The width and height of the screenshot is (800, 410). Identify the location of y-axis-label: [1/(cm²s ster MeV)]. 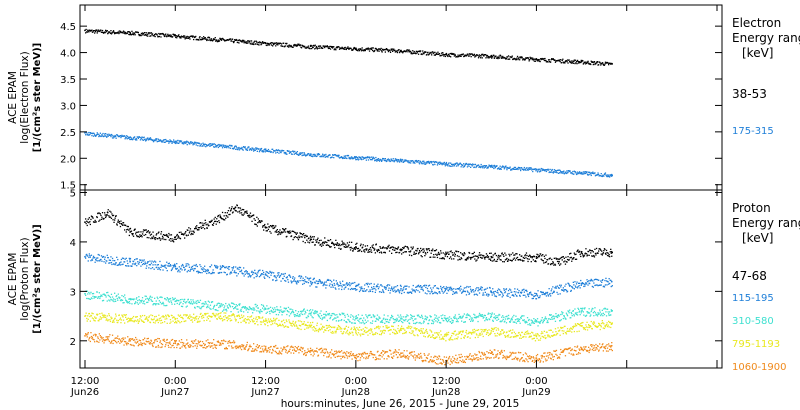
(37, 97).